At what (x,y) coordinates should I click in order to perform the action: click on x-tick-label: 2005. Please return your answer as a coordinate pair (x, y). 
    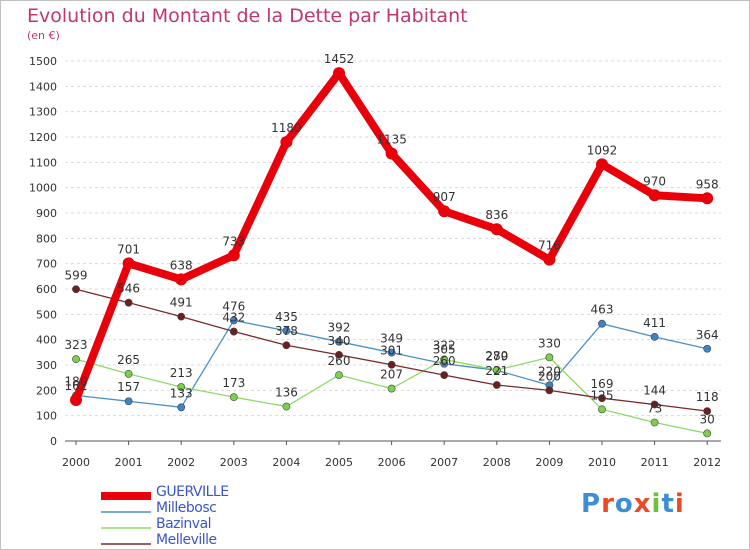
    Looking at the image, I should click on (339, 462).